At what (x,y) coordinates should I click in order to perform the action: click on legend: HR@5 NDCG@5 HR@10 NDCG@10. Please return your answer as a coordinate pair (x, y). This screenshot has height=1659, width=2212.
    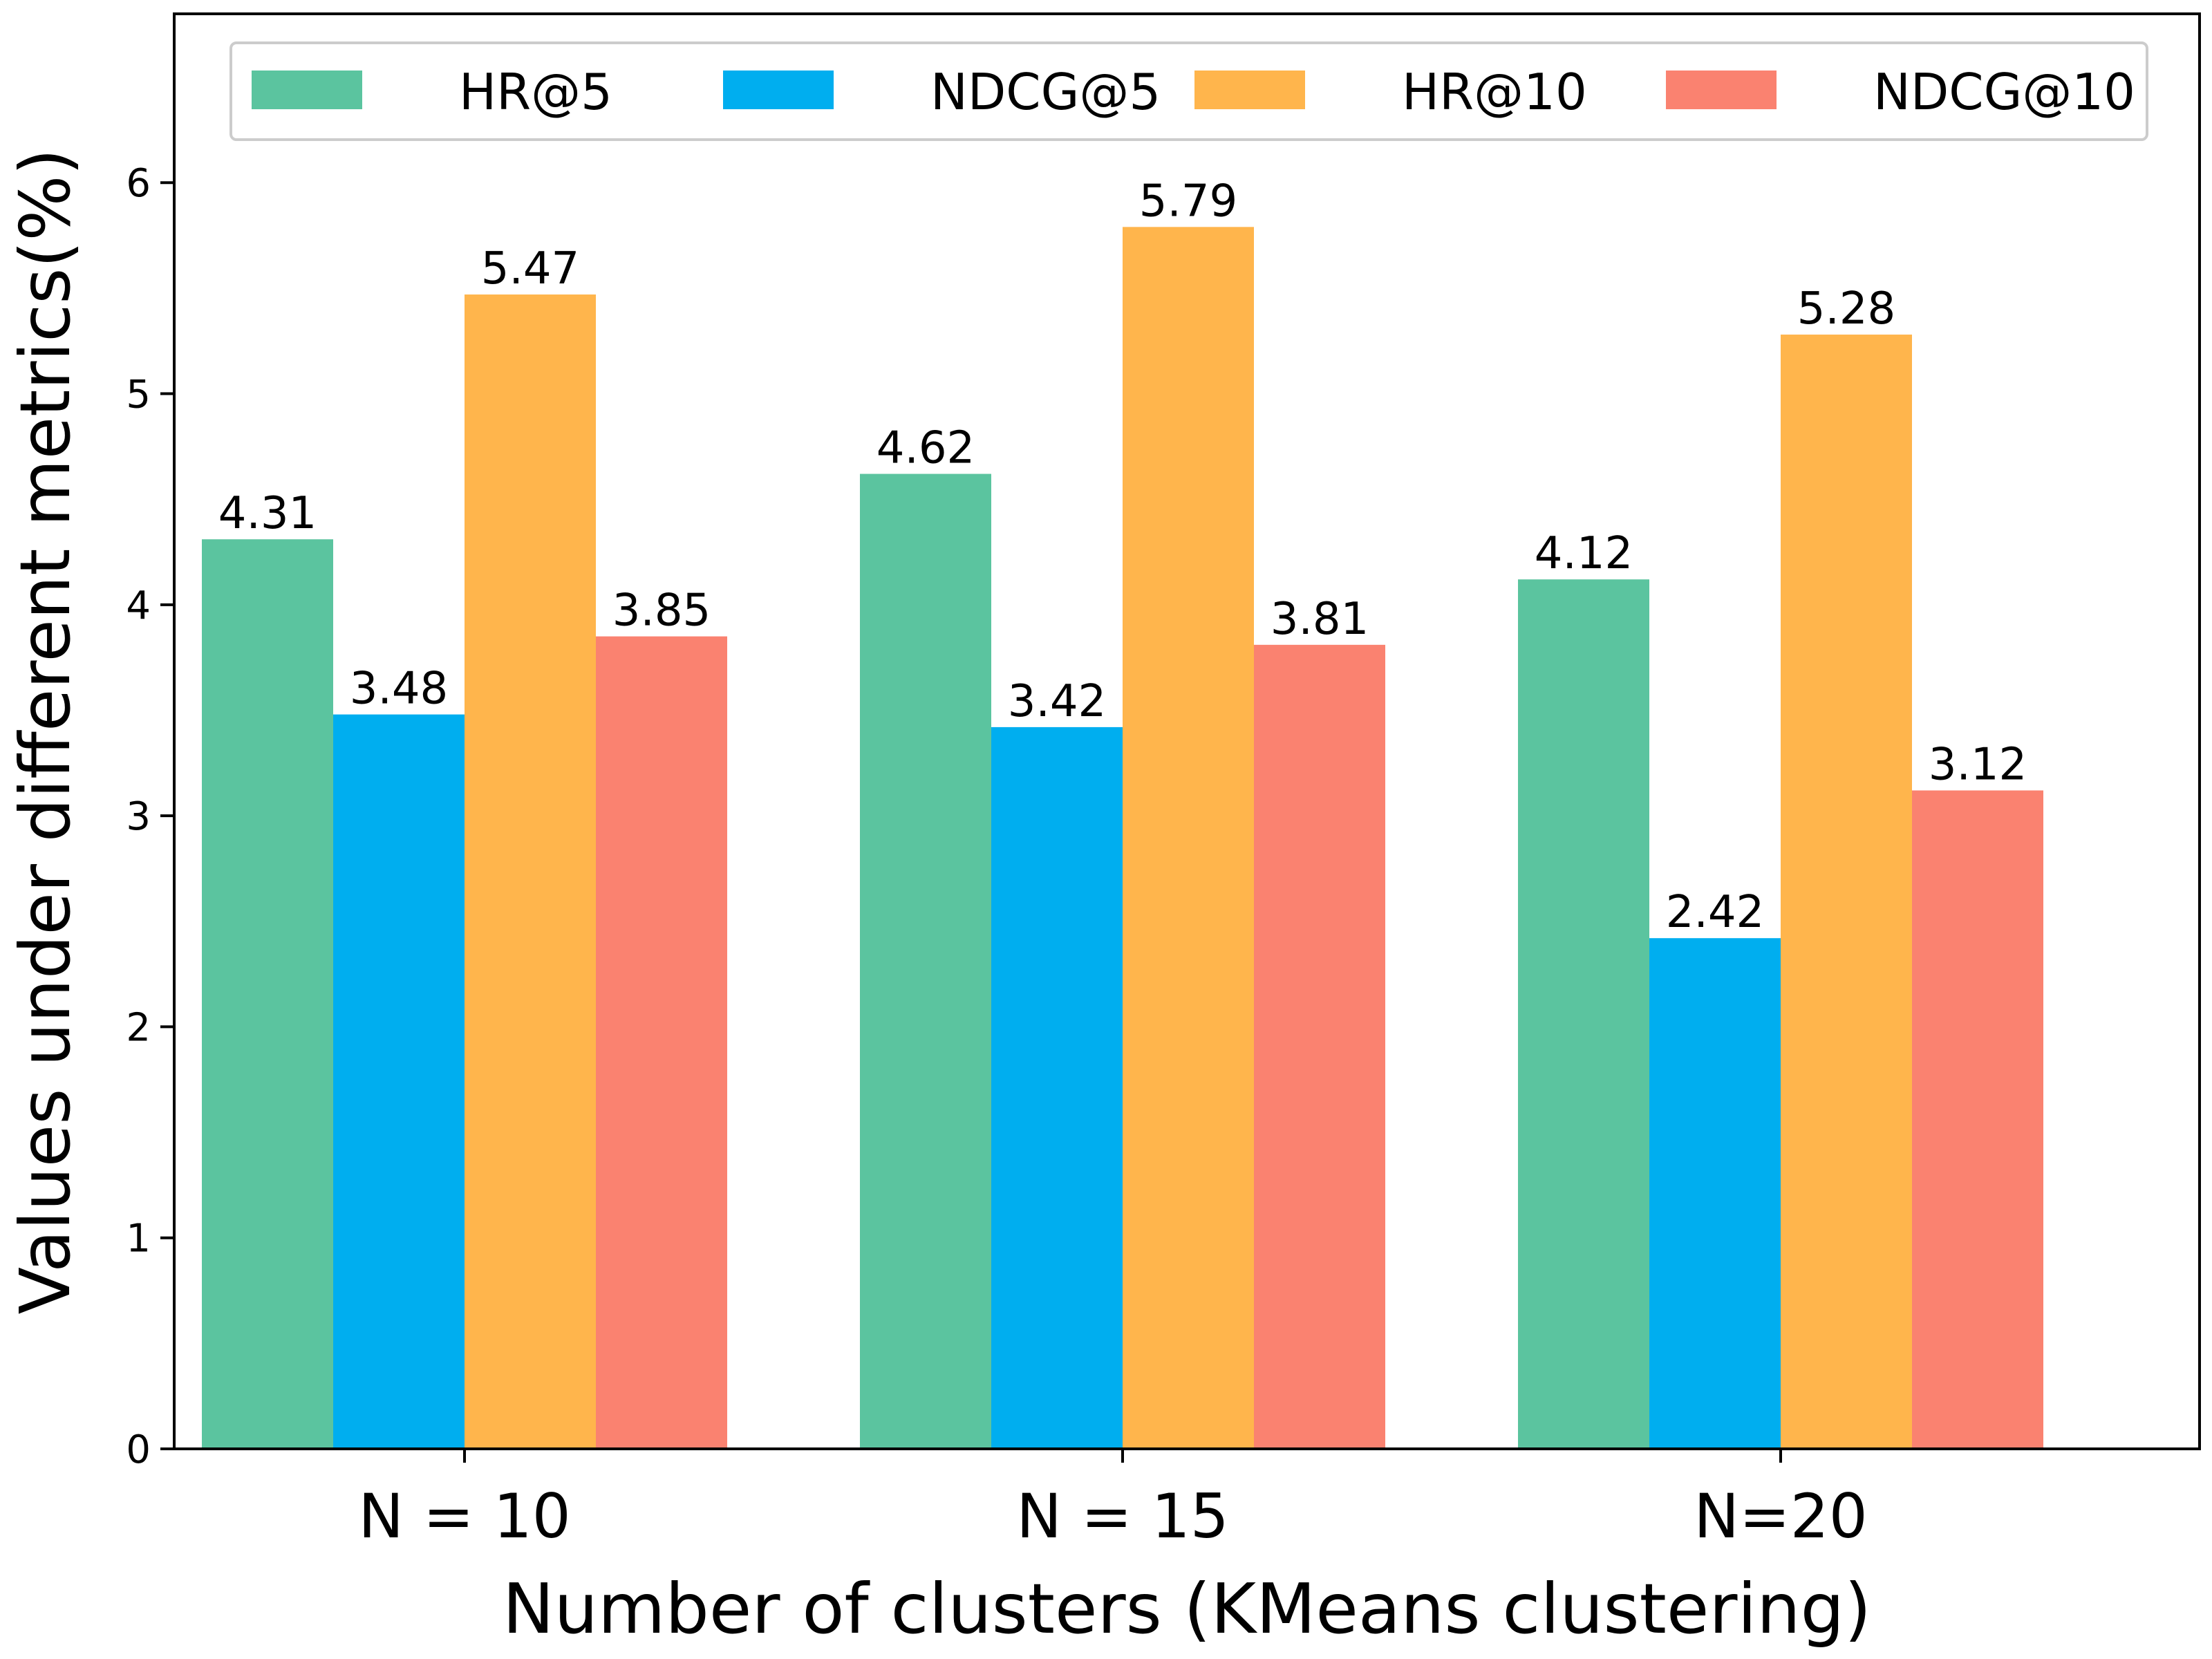
    Looking at the image, I should click on (1188, 91).